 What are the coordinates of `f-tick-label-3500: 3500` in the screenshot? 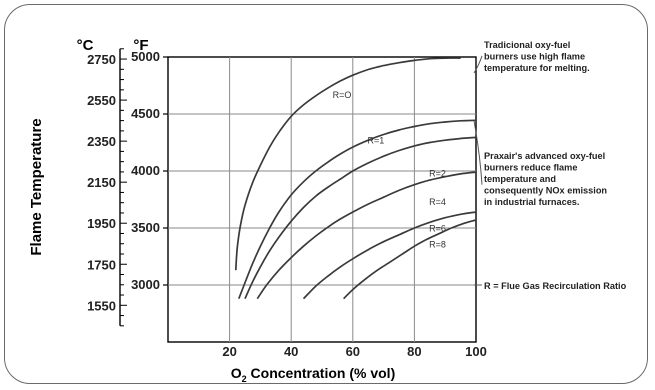 It's located at (145, 227).